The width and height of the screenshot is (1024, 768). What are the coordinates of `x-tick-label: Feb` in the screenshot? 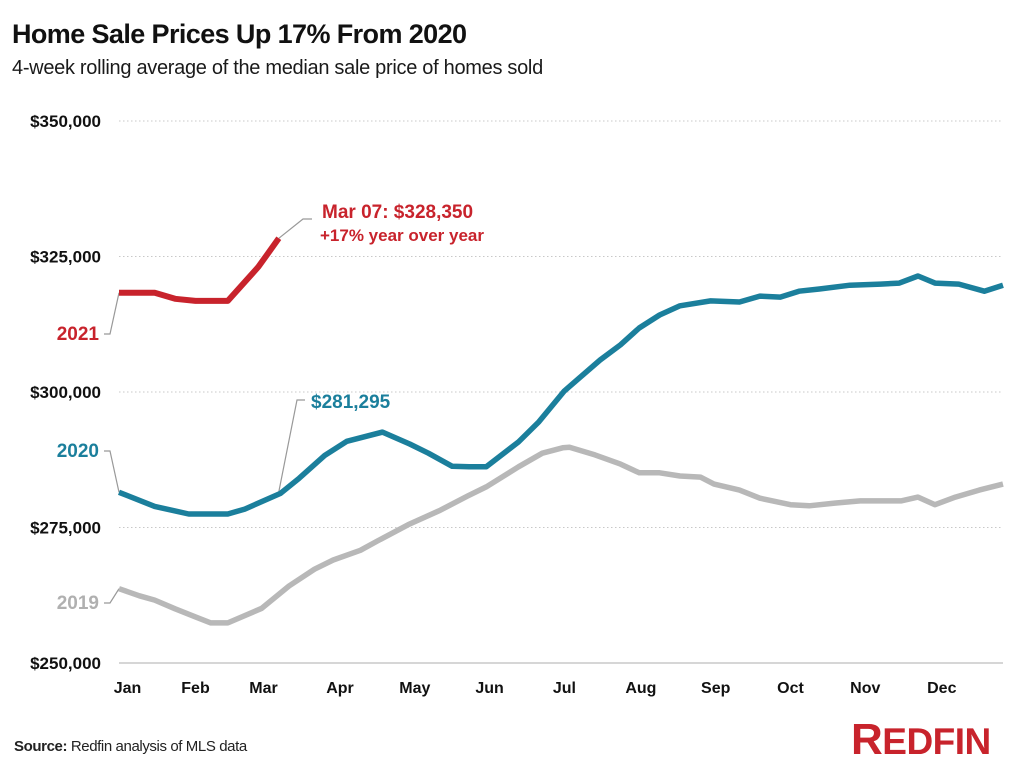 It's located at (195, 688).